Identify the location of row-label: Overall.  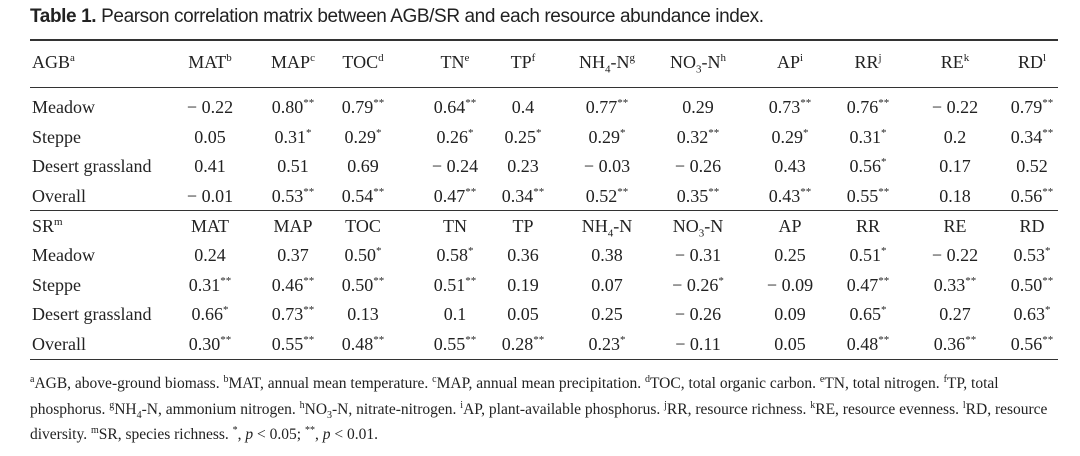
(59, 344).